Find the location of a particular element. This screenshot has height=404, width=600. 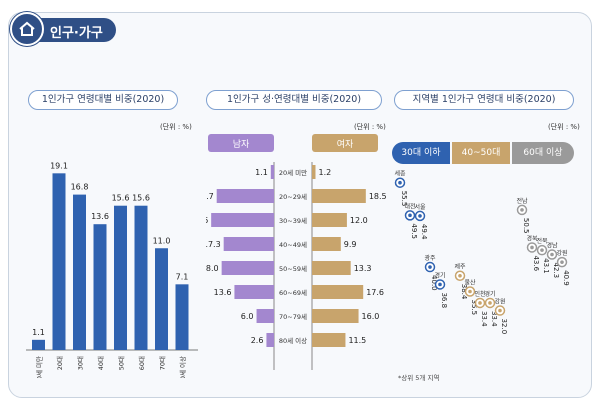

region-value-label: 49.5 is located at coordinates (414, 231).